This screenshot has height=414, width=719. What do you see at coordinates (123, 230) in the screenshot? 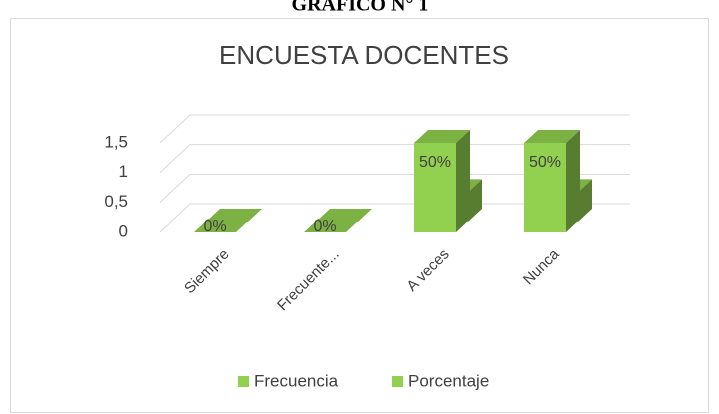
I see `y-tick-label: 0` at bounding box center [123, 230].